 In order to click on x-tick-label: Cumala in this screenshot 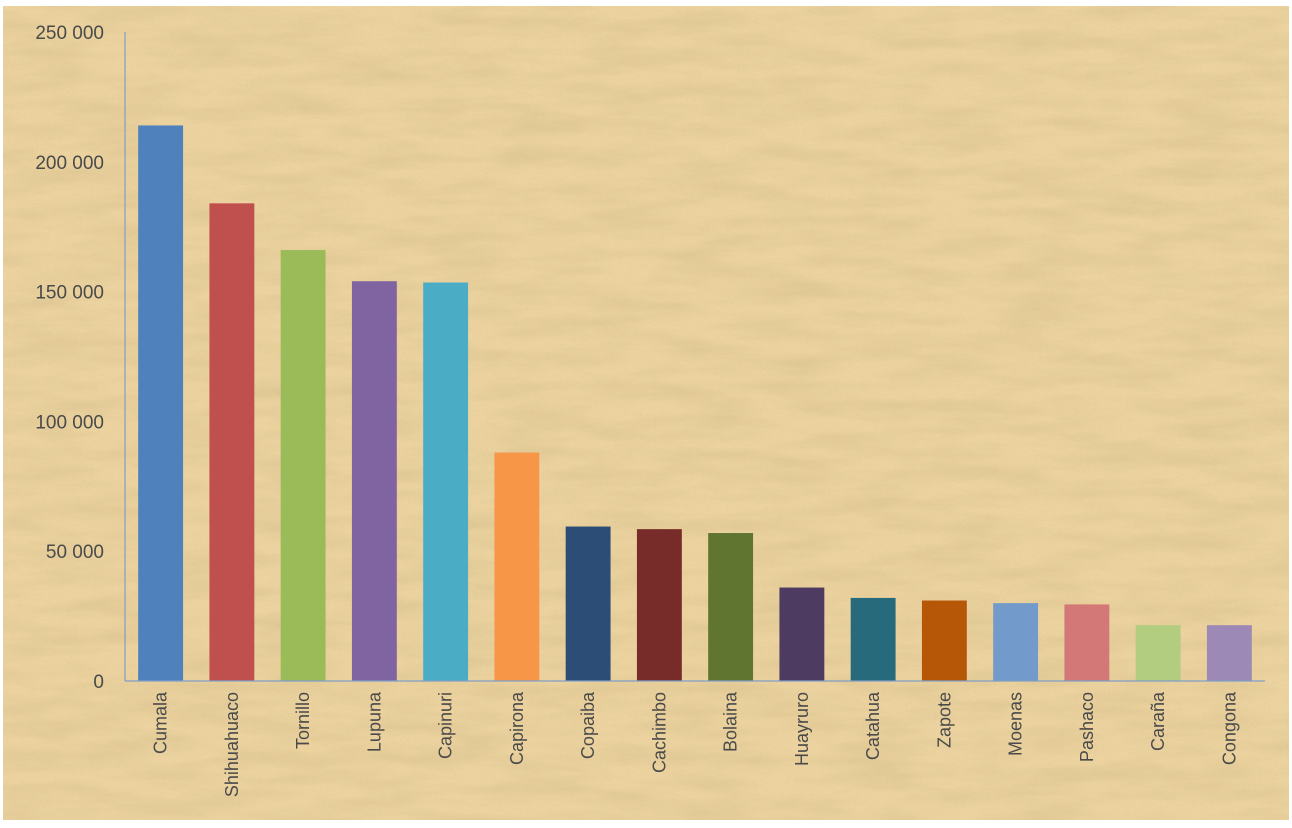, I will do `click(161, 722)`.